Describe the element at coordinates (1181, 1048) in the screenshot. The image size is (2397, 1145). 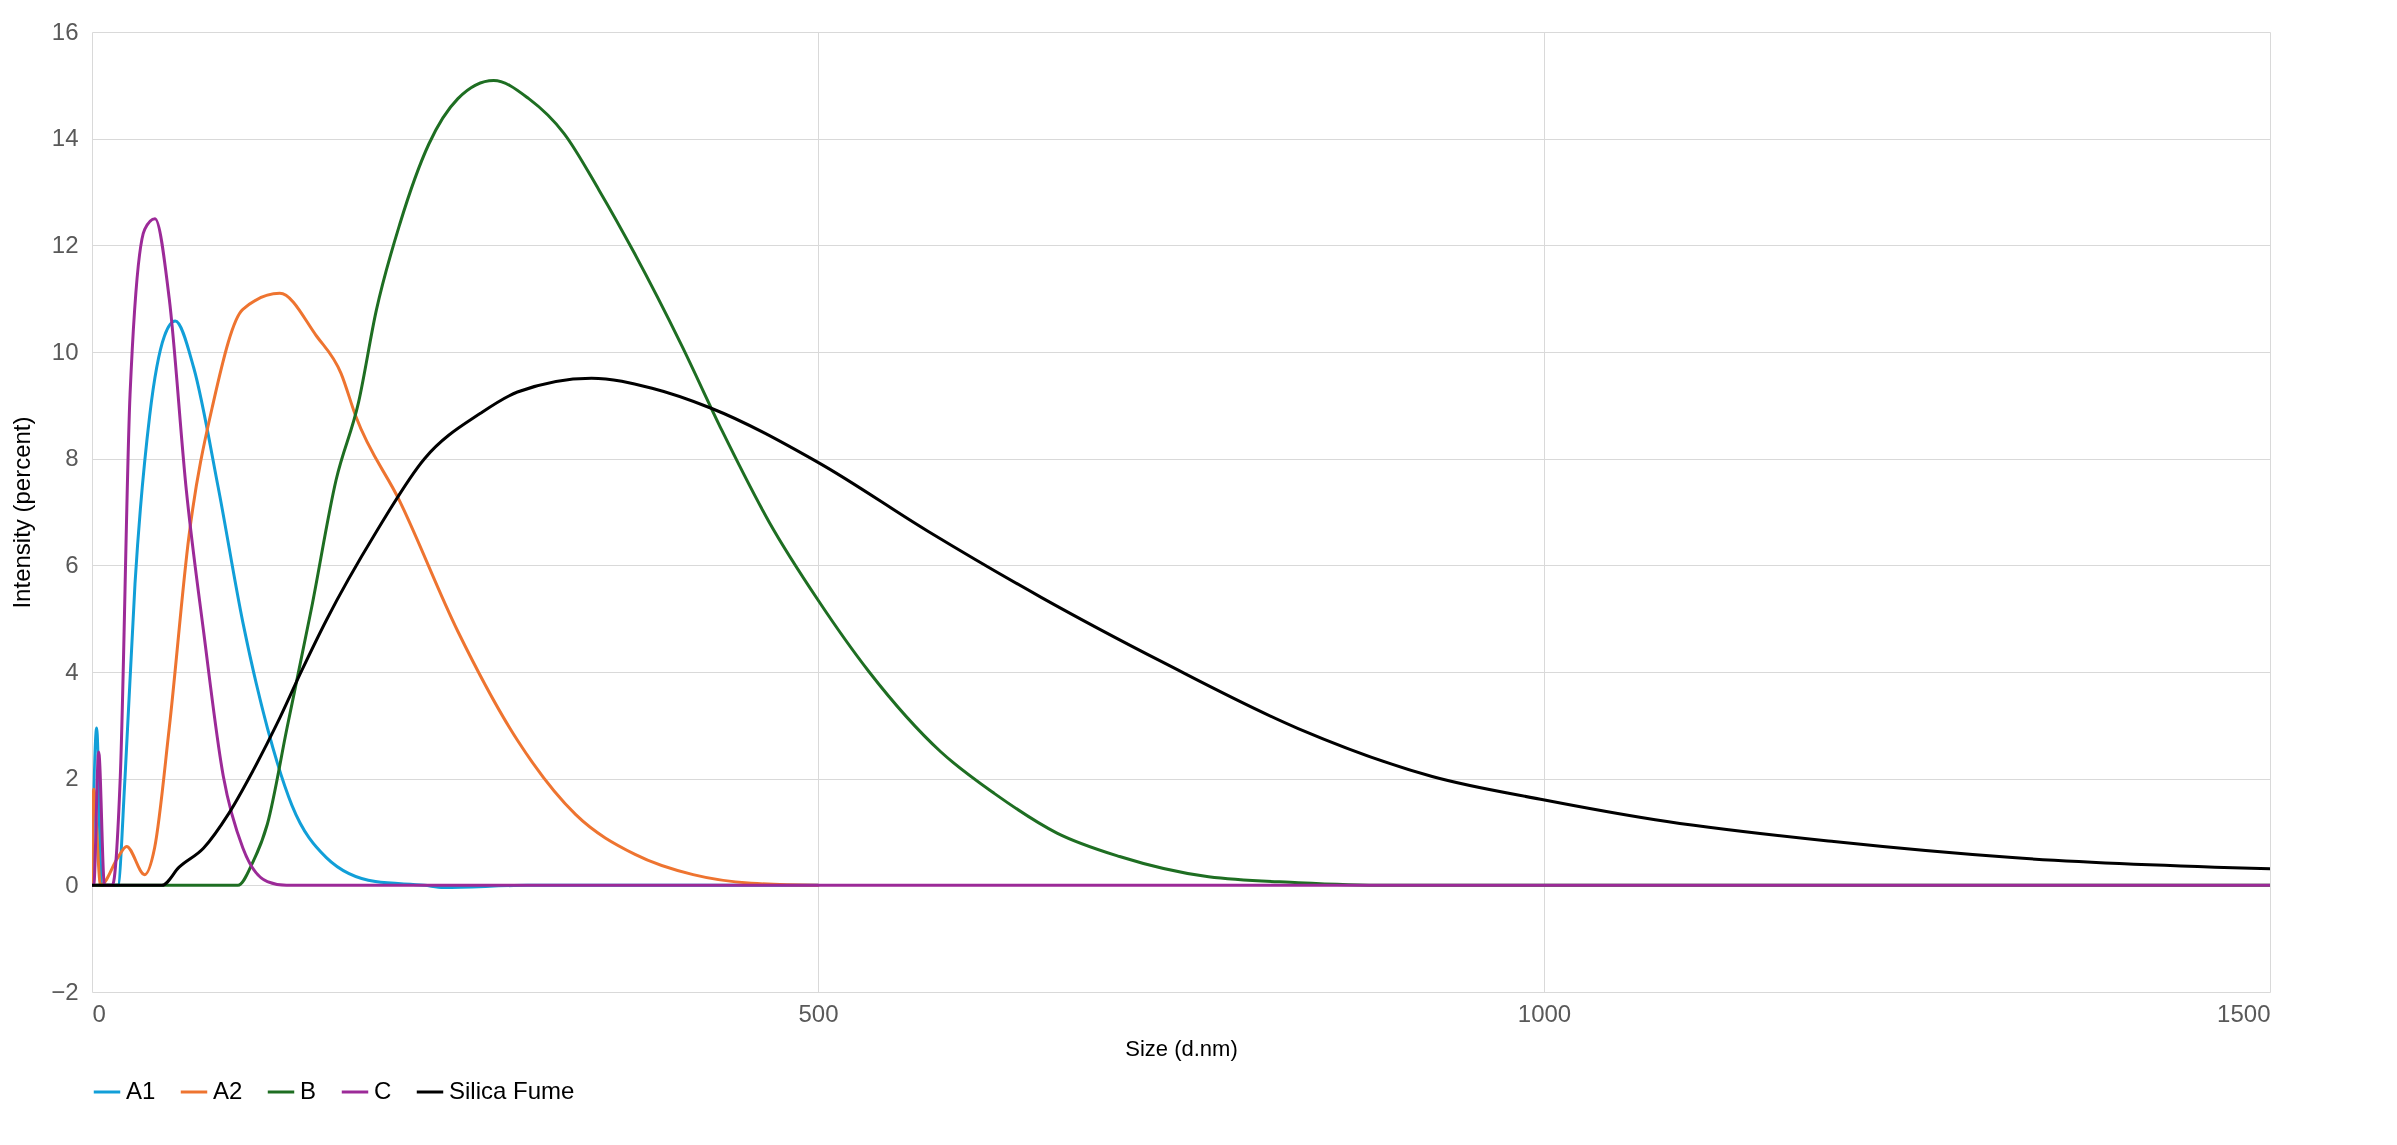
I see `x-axis-title: Size (d.nm)` at that location.